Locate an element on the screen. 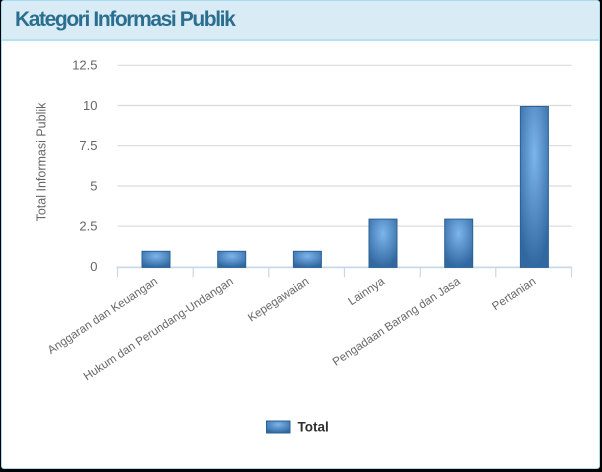 This screenshot has width=602, height=472. svg-text: Hukum dan Perundang-Undangan is located at coordinates (158, 329).